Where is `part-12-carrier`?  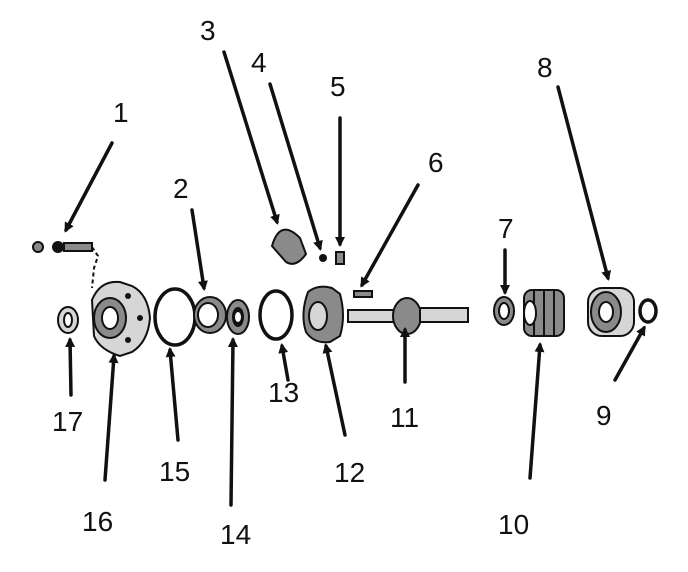 part-12-carrier is located at coordinates (323, 314).